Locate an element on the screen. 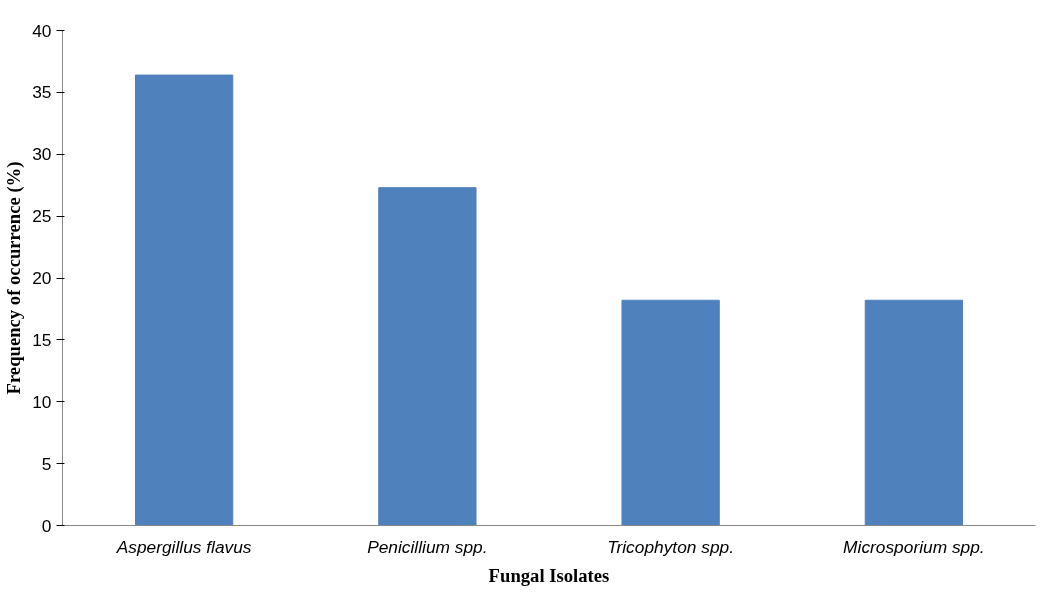 The height and width of the screenshot is (594, 1061). y-tick-label: 5 is located at coordinates (46, 463).